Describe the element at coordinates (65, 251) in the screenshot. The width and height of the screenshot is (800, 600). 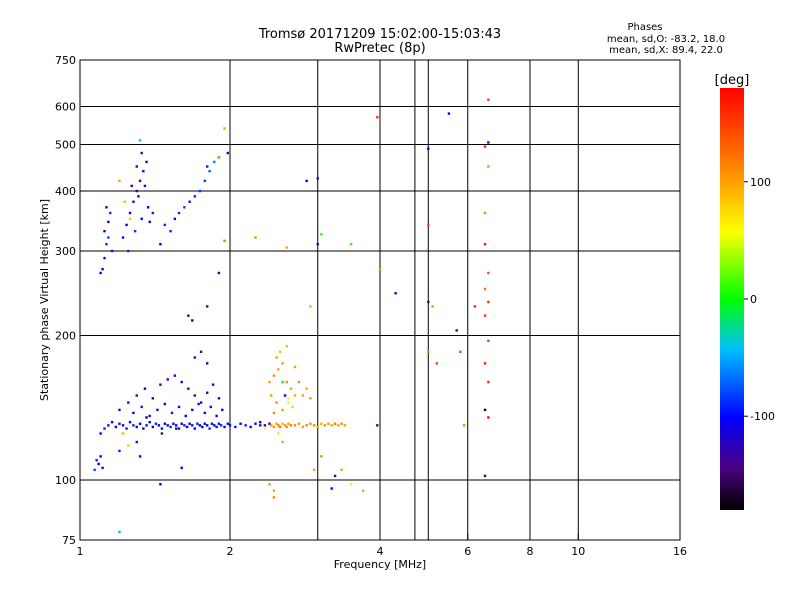
I see `y-tick-label: 300` at that location.